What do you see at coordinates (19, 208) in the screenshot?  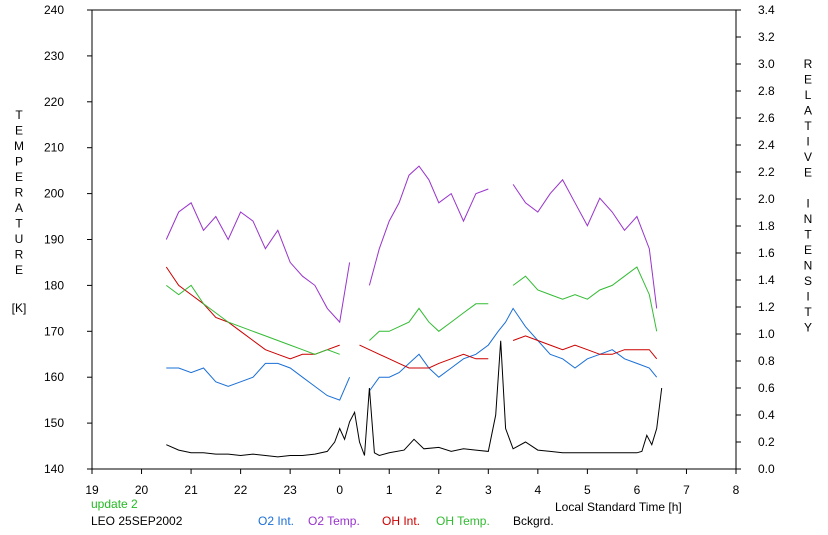 I see `y-left-label-letter: A` at bounding box center [19, 208].